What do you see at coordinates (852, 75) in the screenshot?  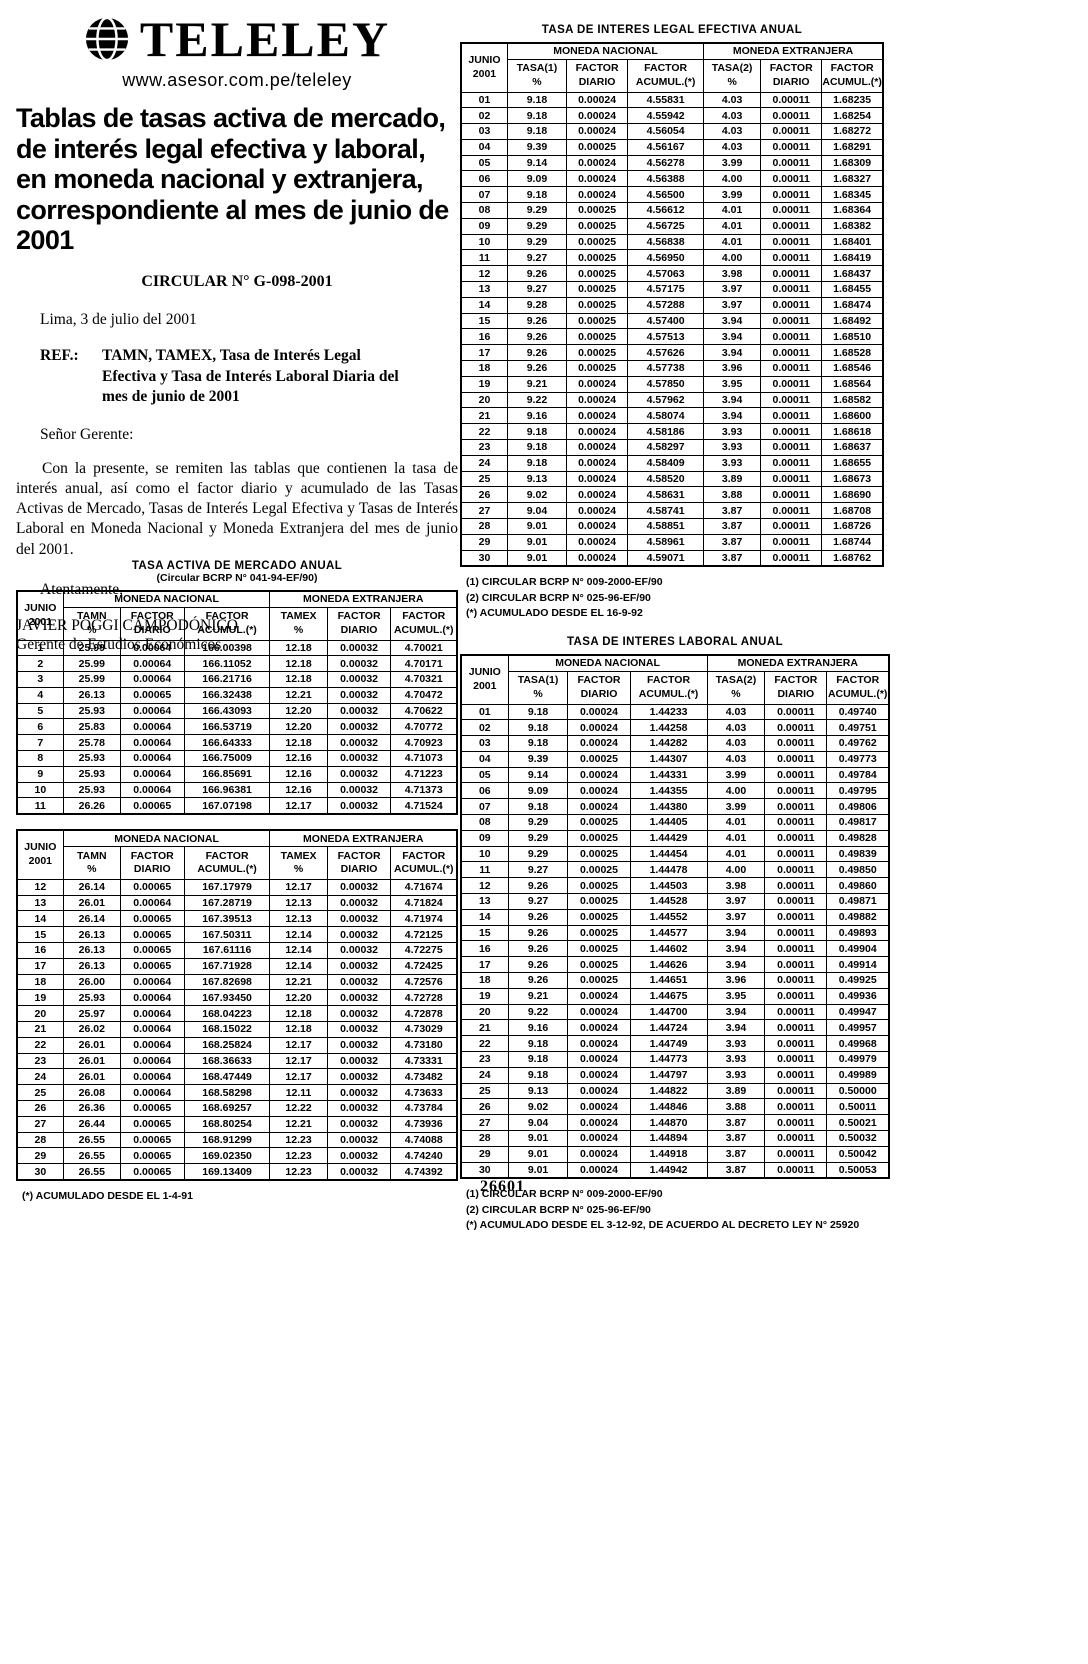 I see `col-header: FACTOR ACUMUL.(*)` at bounding box center [852, 75].